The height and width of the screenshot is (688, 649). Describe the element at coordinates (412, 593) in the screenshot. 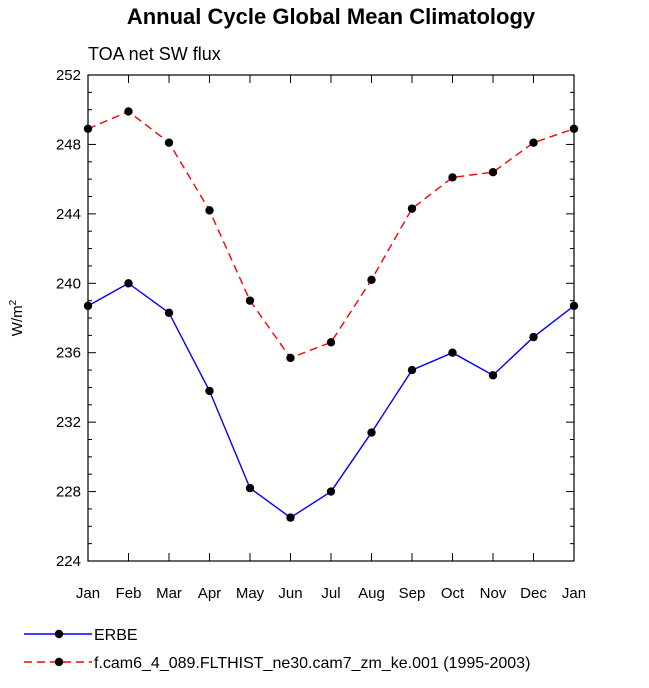

I see `x-tick-label: Sep` at that location.